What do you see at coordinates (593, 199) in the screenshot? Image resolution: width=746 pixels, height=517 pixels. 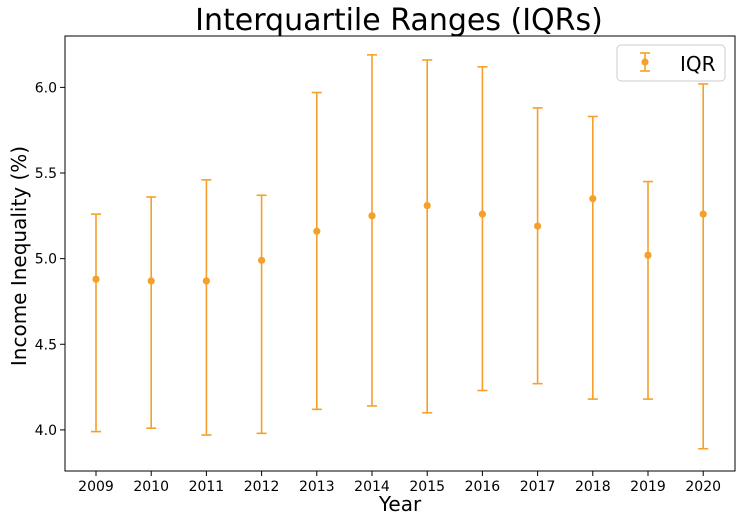 I see `data-point-2018` at bounding box center [593, 199].